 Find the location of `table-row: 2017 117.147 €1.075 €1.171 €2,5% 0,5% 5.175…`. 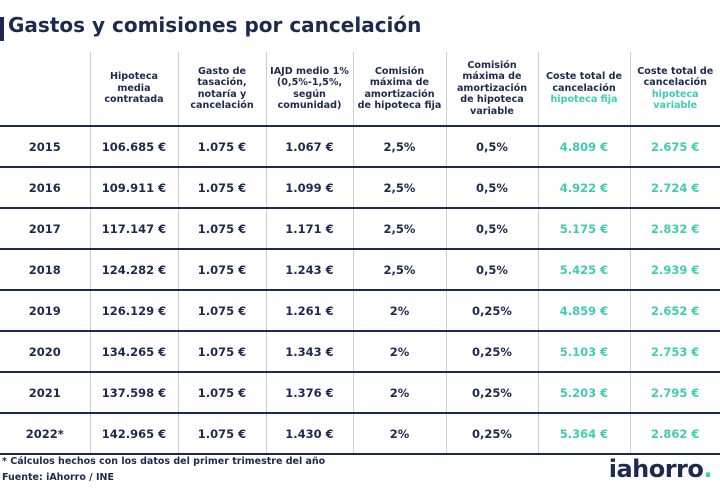

table-row: 2017 117.147 €1.075 €1.171 €2,5% 0,5% 5.175… is located at coordinates (360, 229).